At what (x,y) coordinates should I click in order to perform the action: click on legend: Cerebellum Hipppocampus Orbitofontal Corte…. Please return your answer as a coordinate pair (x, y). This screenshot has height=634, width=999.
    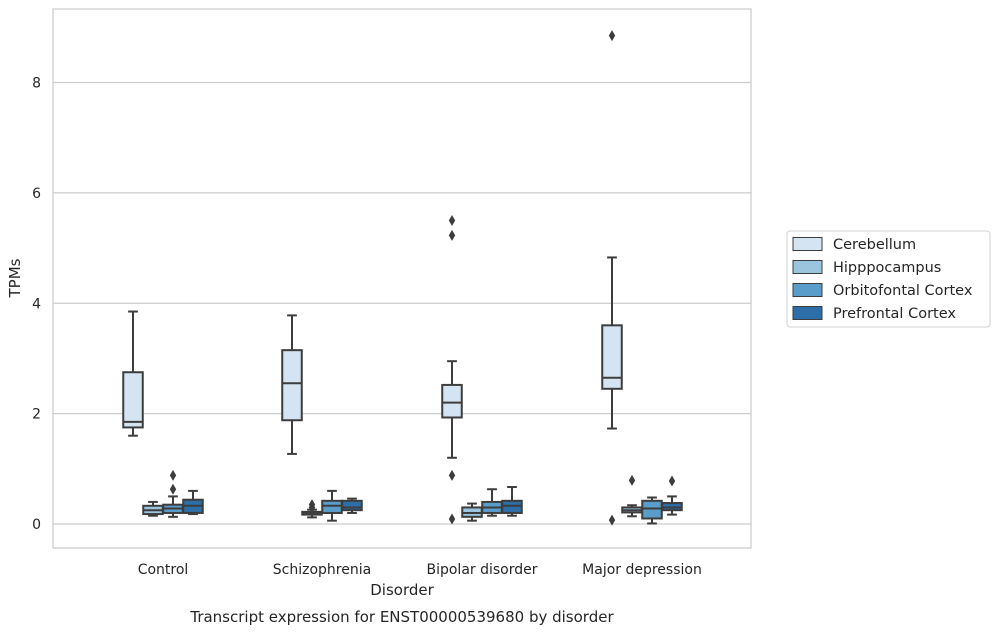
    Looking at the image, I should click on (888, 279).